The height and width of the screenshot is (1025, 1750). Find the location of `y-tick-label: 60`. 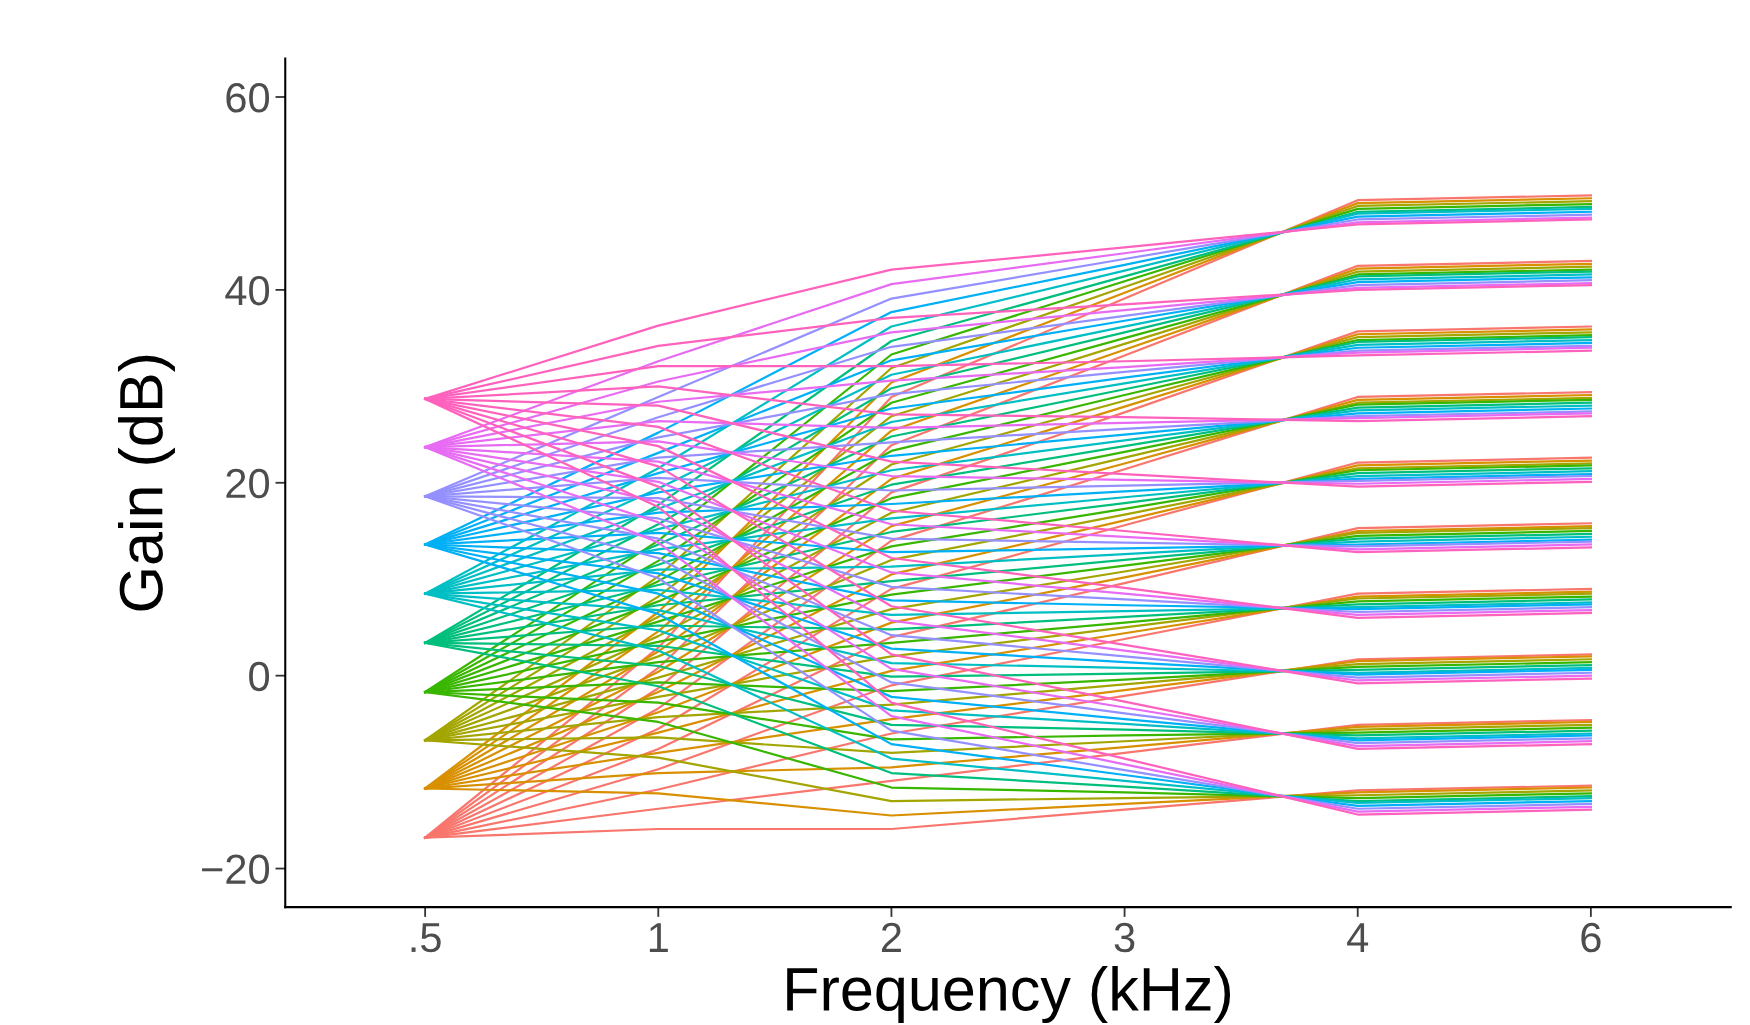

y-tick-label: 60 is located at coordinates (248, 98).